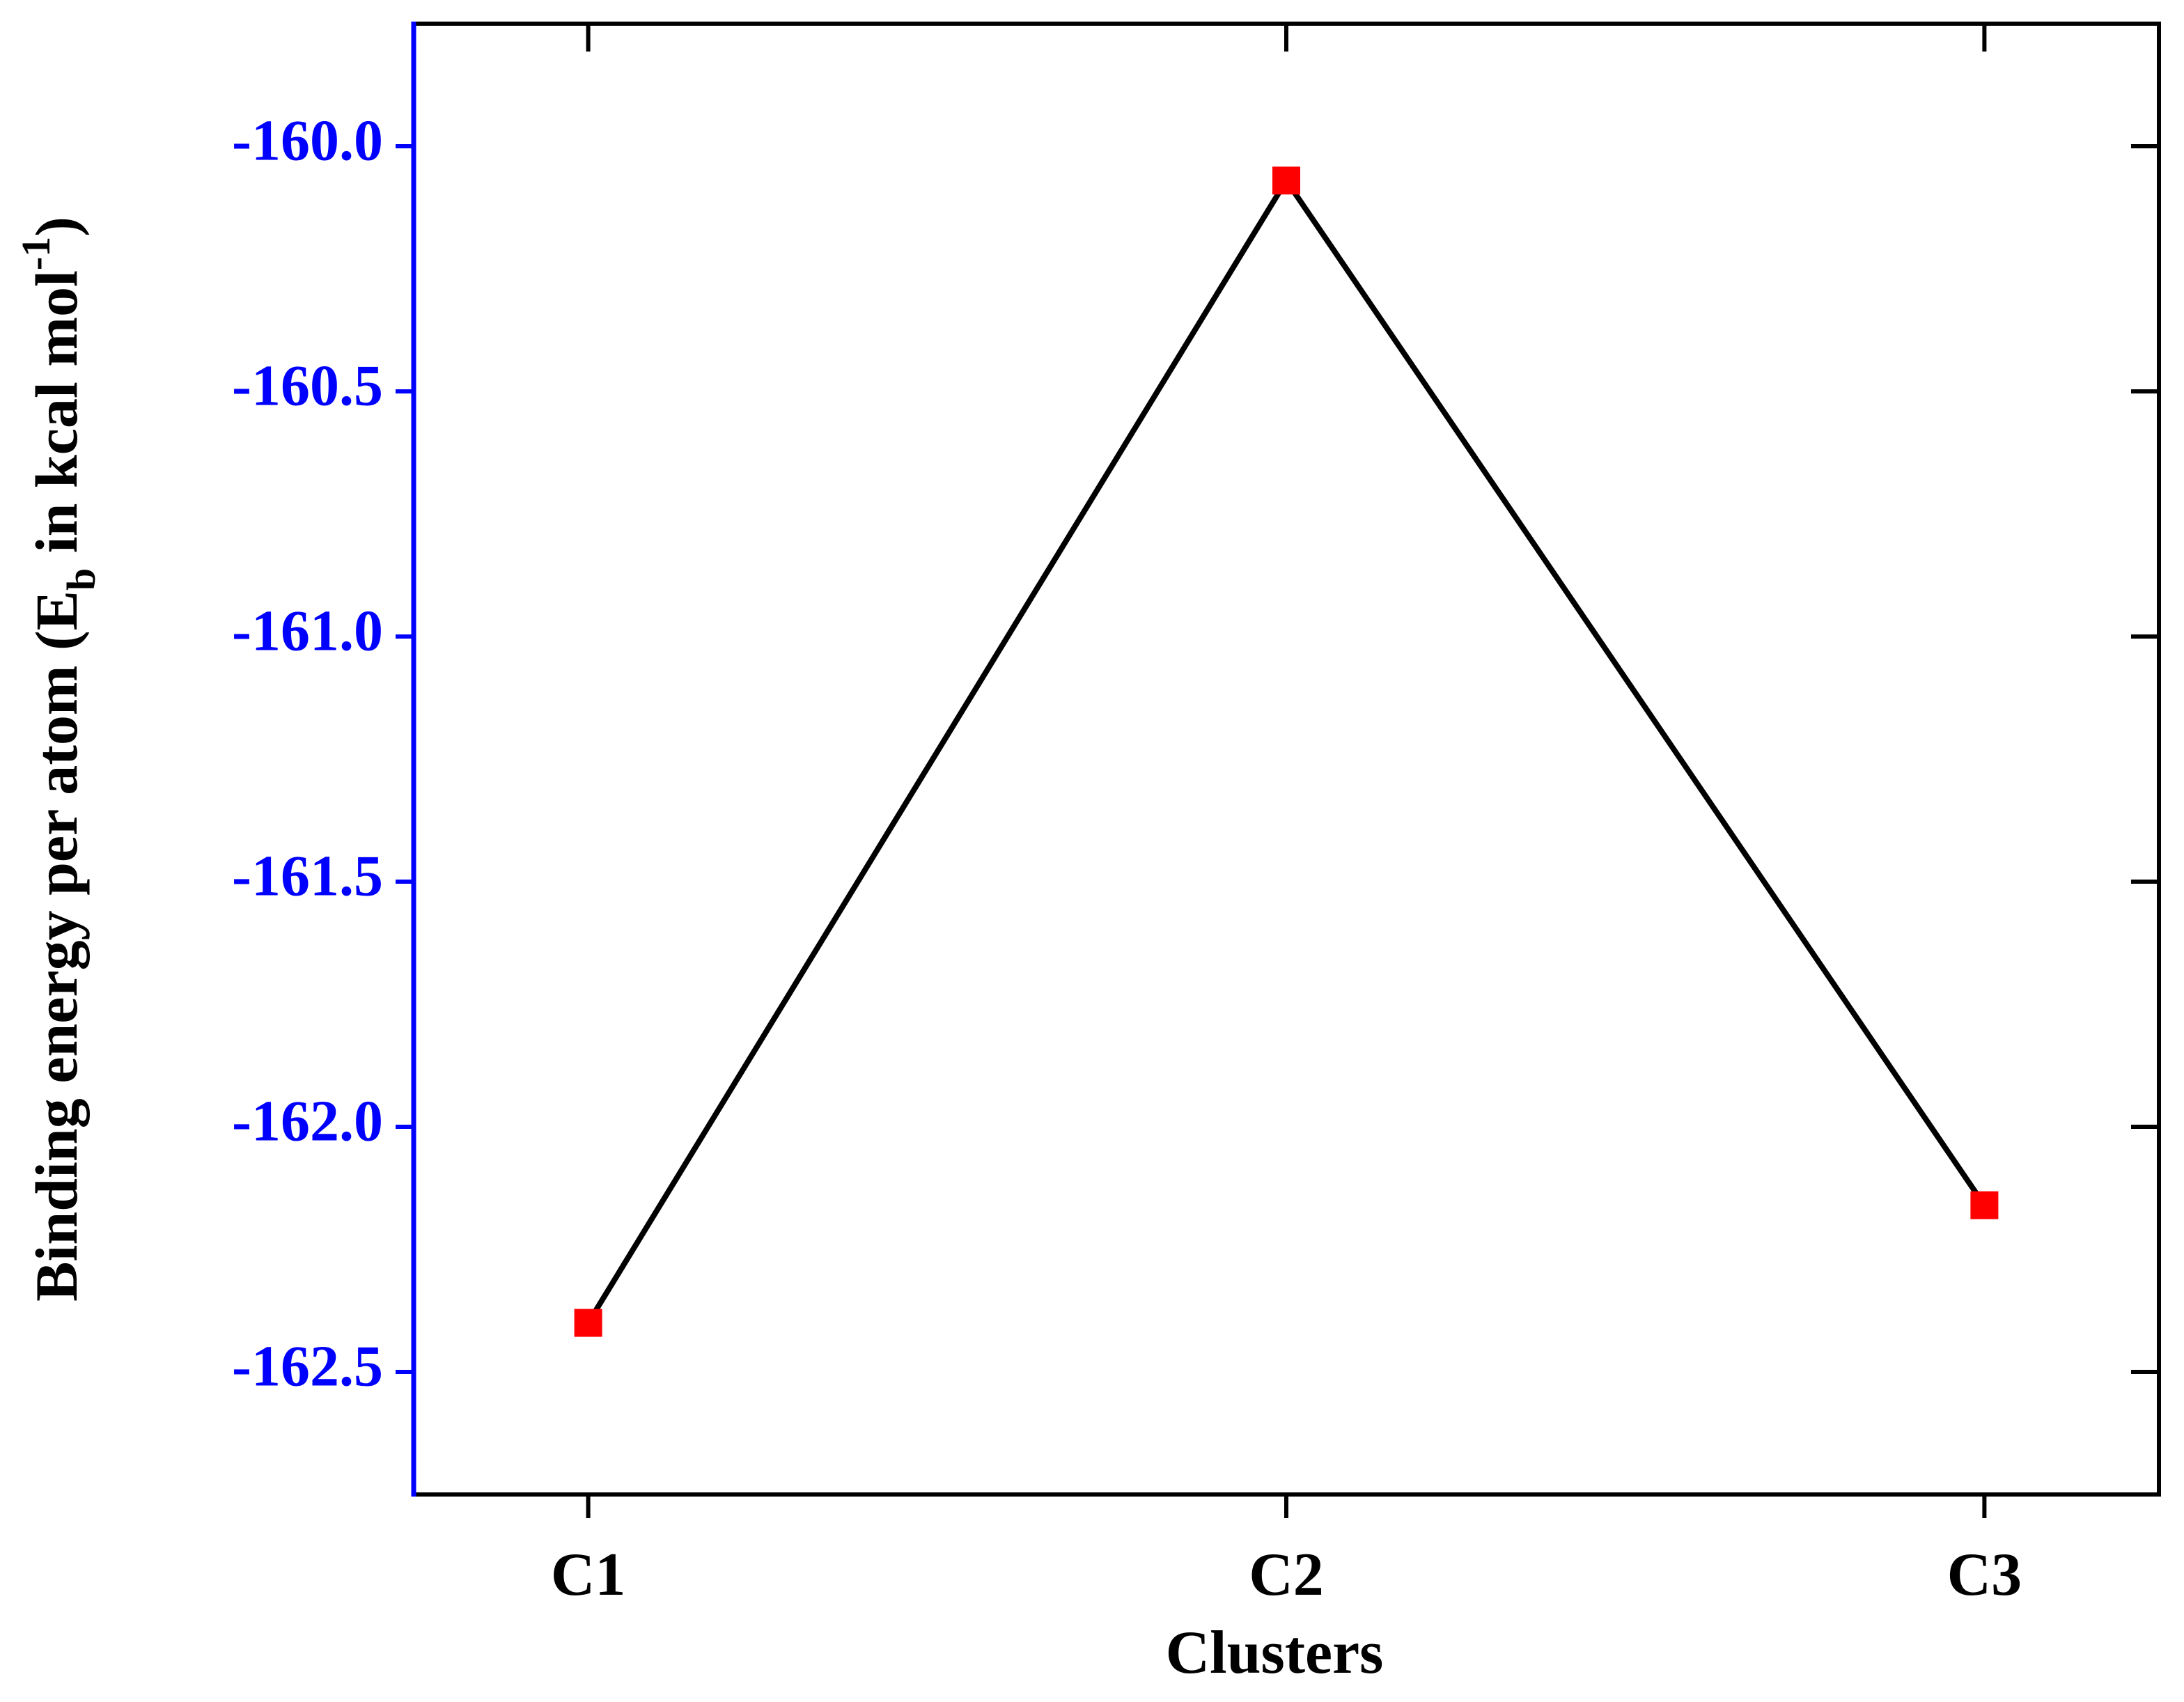 Image resolution: width=2184 pixels, height=1702 pixels. I want to click on y-tick-label: -161.5, so click(307, 875).